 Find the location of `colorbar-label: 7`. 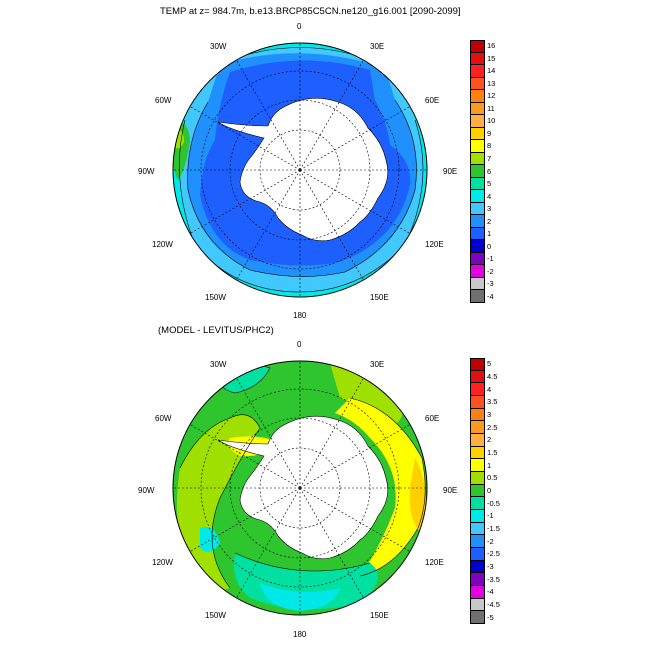

colorbar-label: 7 is located at coordinates (489, 158).